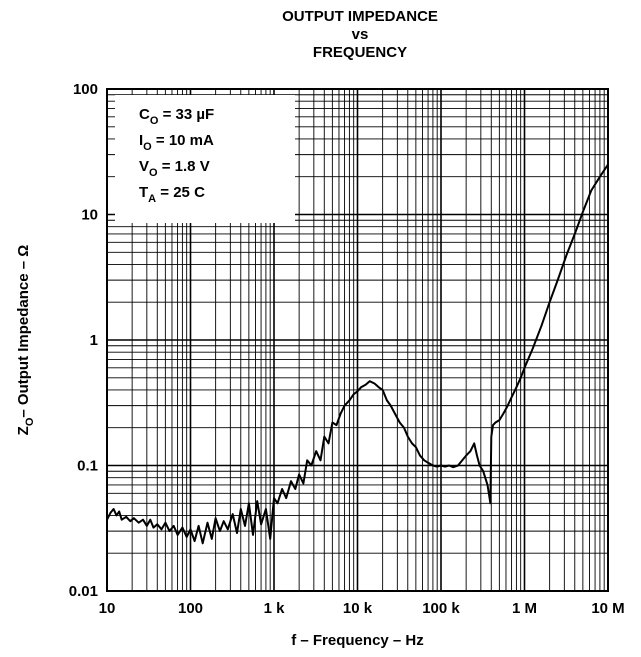 The height and width of the screenshot is (657, 641). Describe the element at coordinates (23, 430) in the screenshot. I see `y-axis-label-main: Z` at that location.